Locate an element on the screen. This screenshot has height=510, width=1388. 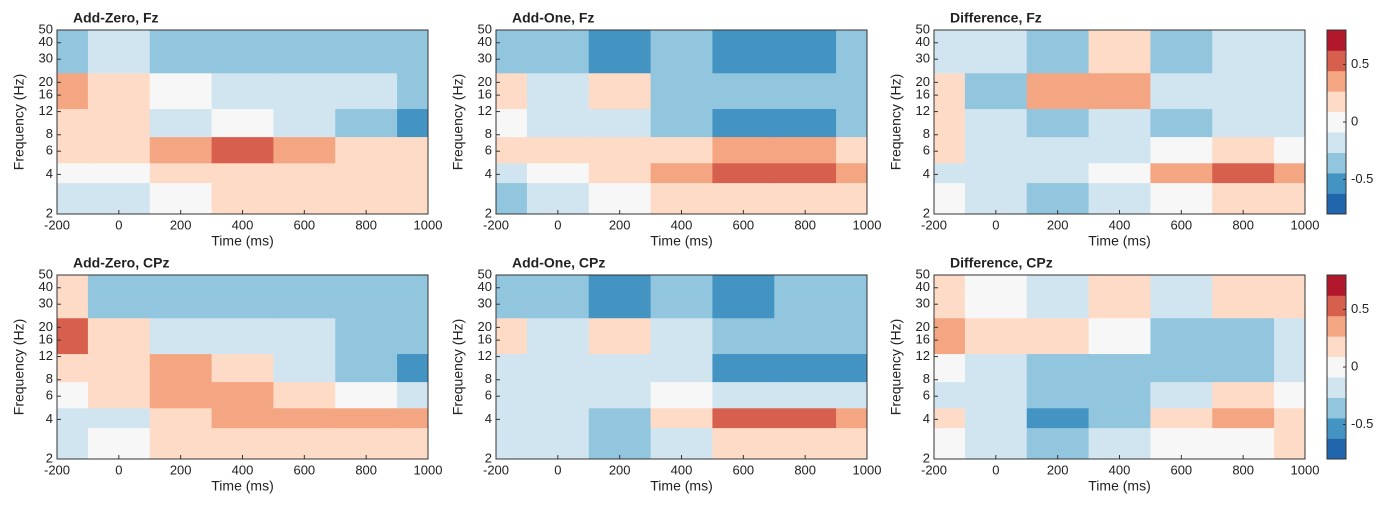
panel-title: Add-Zero, CPz is located at coordinates (121, 263).